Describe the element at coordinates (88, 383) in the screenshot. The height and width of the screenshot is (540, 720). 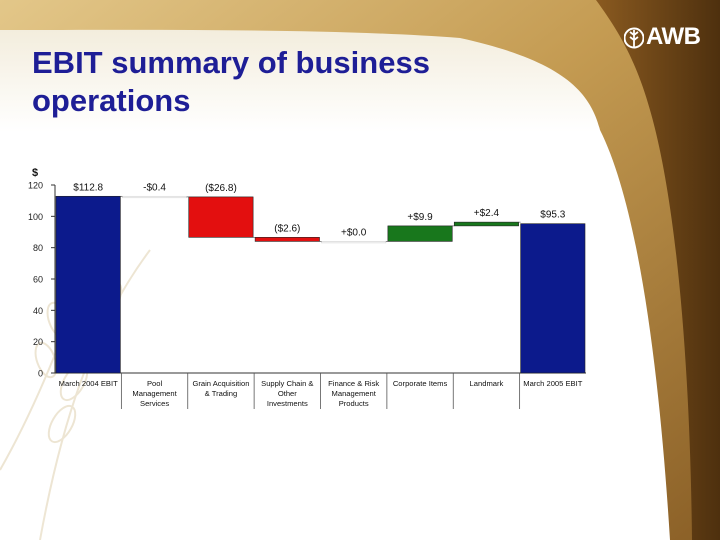
I see `x-tick-label: March 2004 EBIT` at that location.